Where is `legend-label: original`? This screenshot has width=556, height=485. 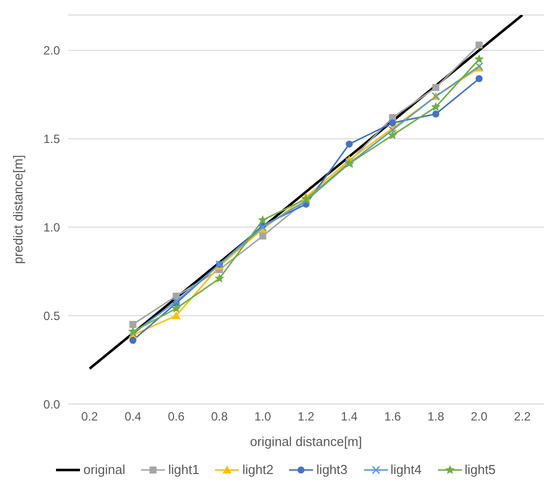 legend-label: original is located at coordinates (104, 469).